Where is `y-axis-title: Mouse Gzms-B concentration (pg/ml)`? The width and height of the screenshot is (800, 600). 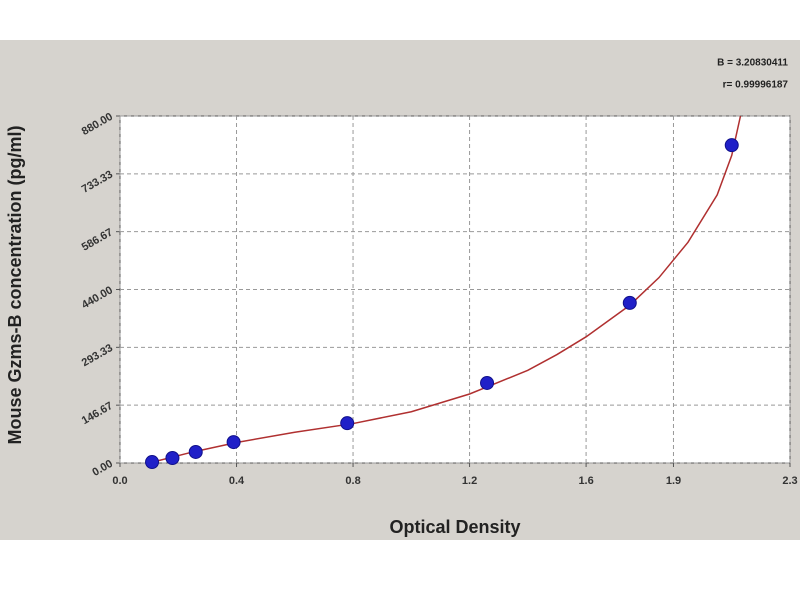 y-axis-title: Mouse Gzms-B concentration (pg/ml) is located at coordinates (15, 284).